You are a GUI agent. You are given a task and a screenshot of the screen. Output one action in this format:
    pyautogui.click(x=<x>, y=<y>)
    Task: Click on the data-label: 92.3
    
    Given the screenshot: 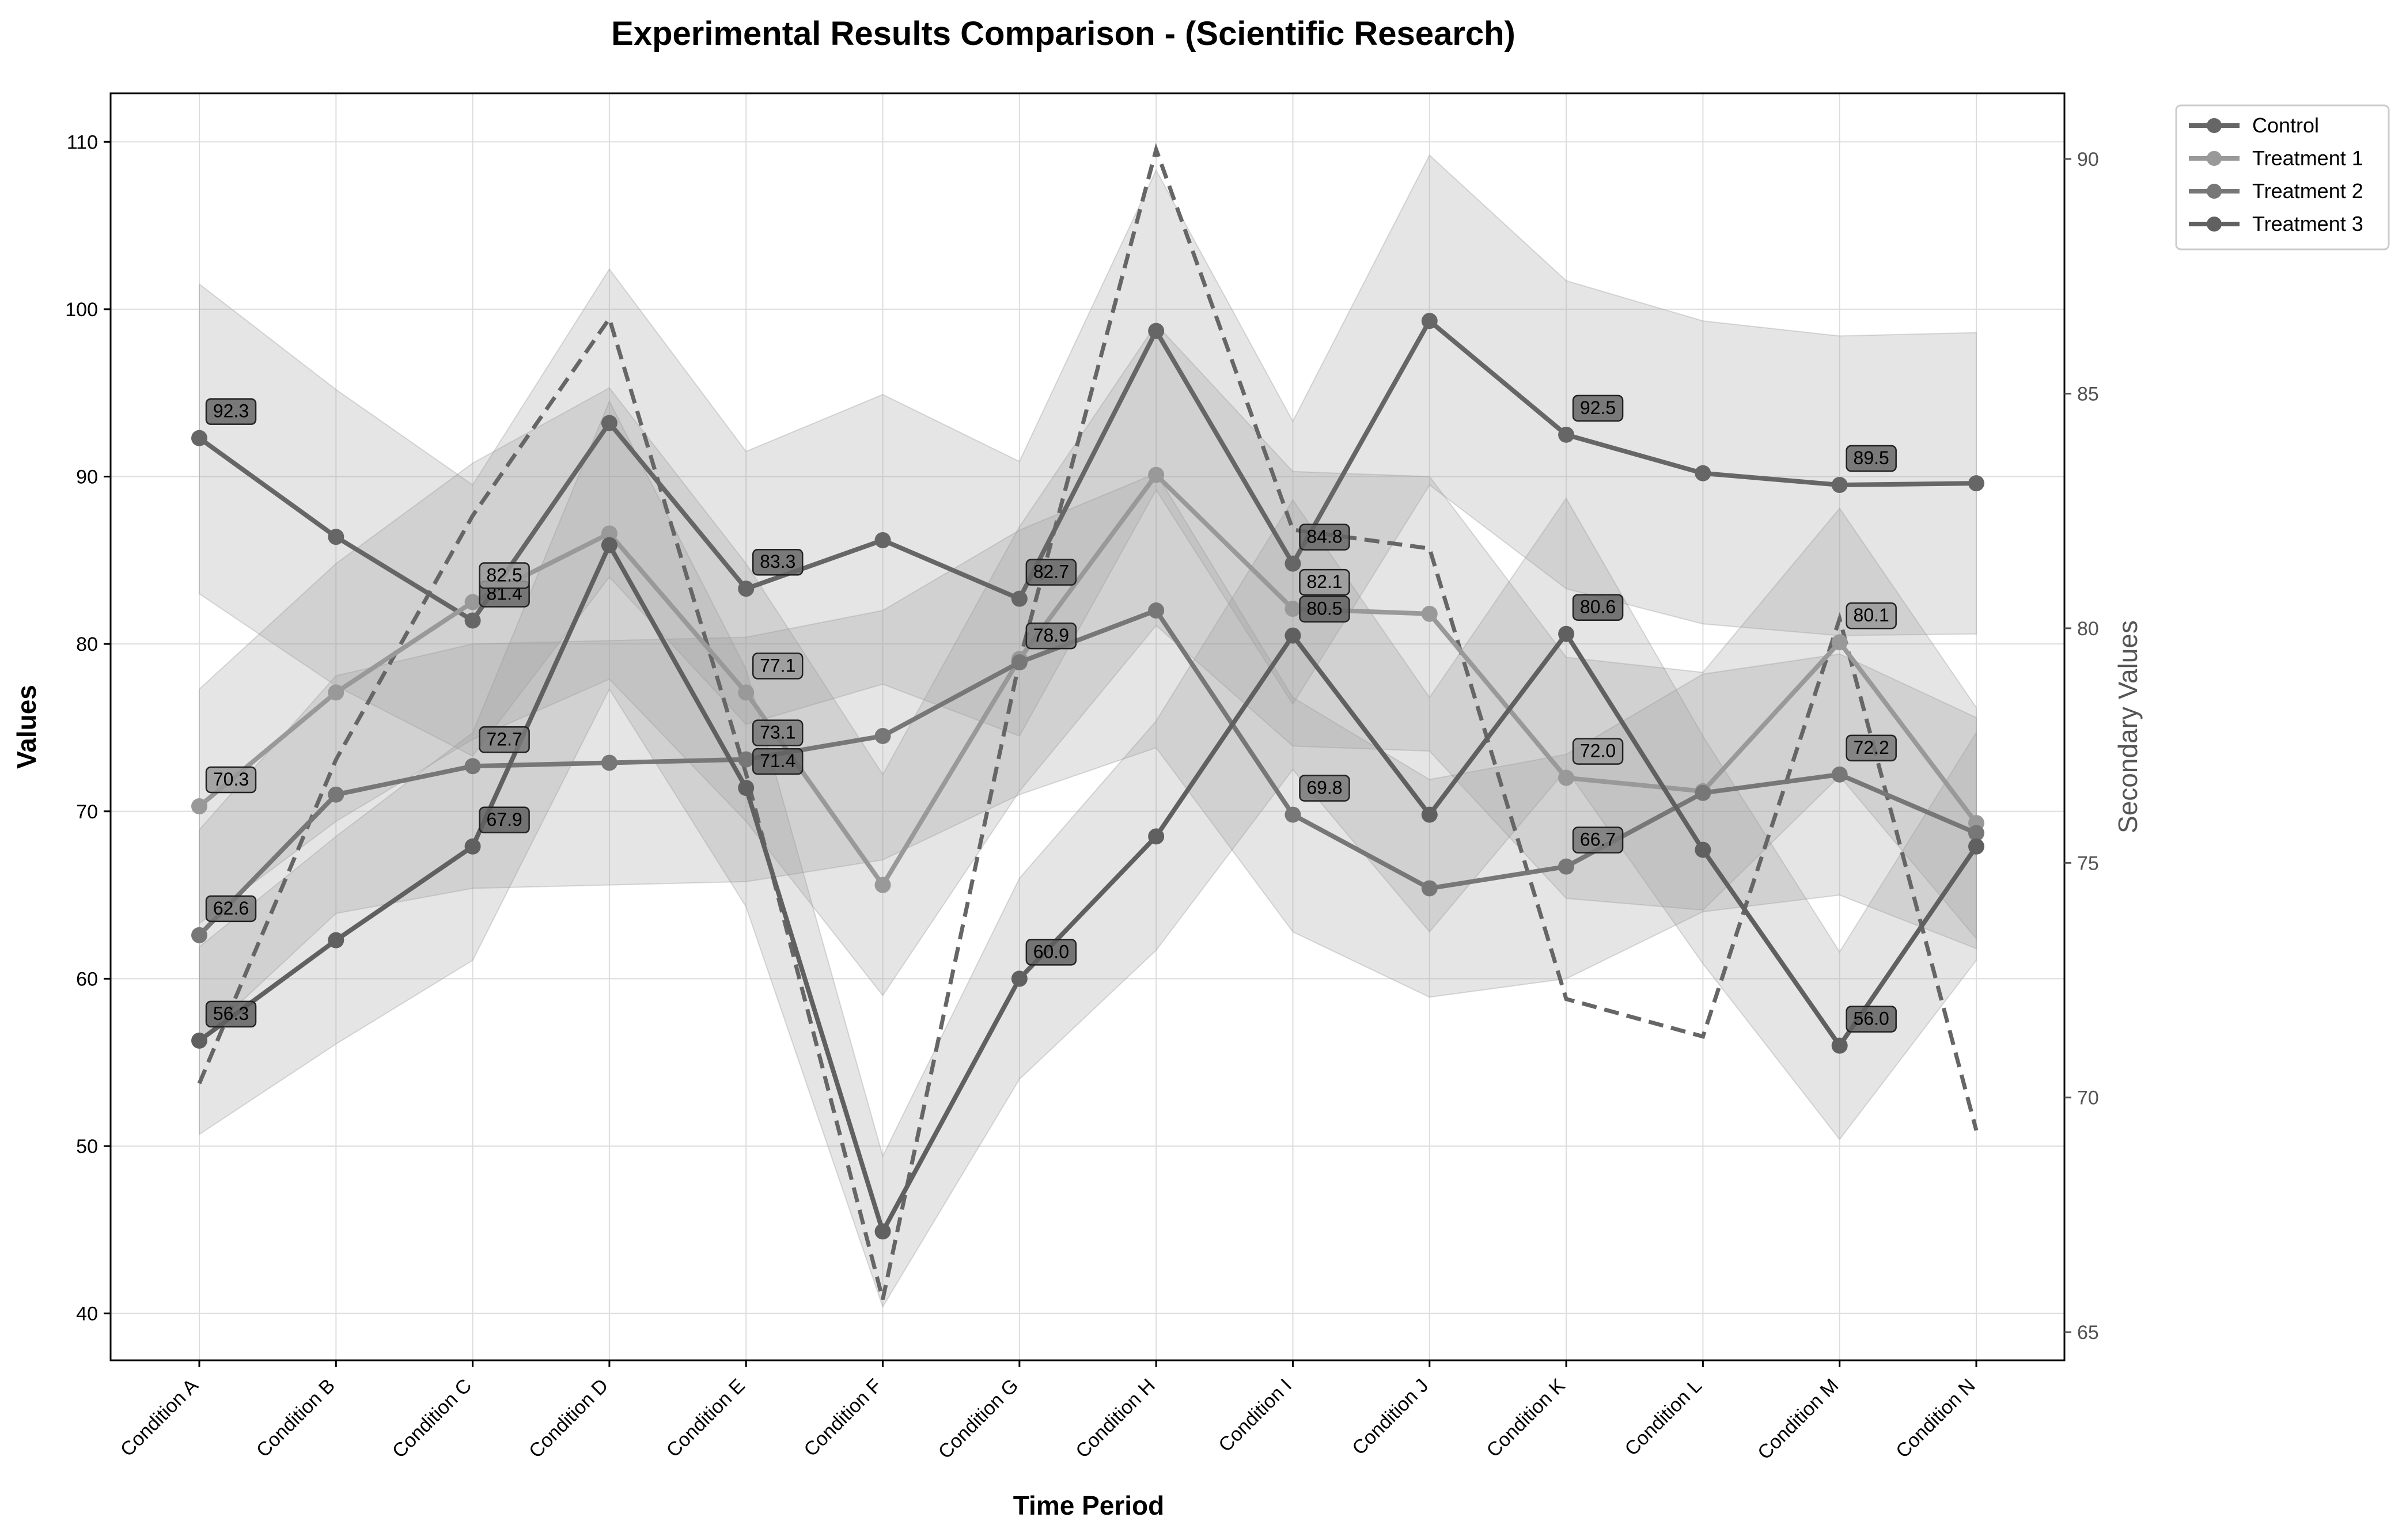 What is the action you would take?
    pyautogui.click(x=231, y=412)
    